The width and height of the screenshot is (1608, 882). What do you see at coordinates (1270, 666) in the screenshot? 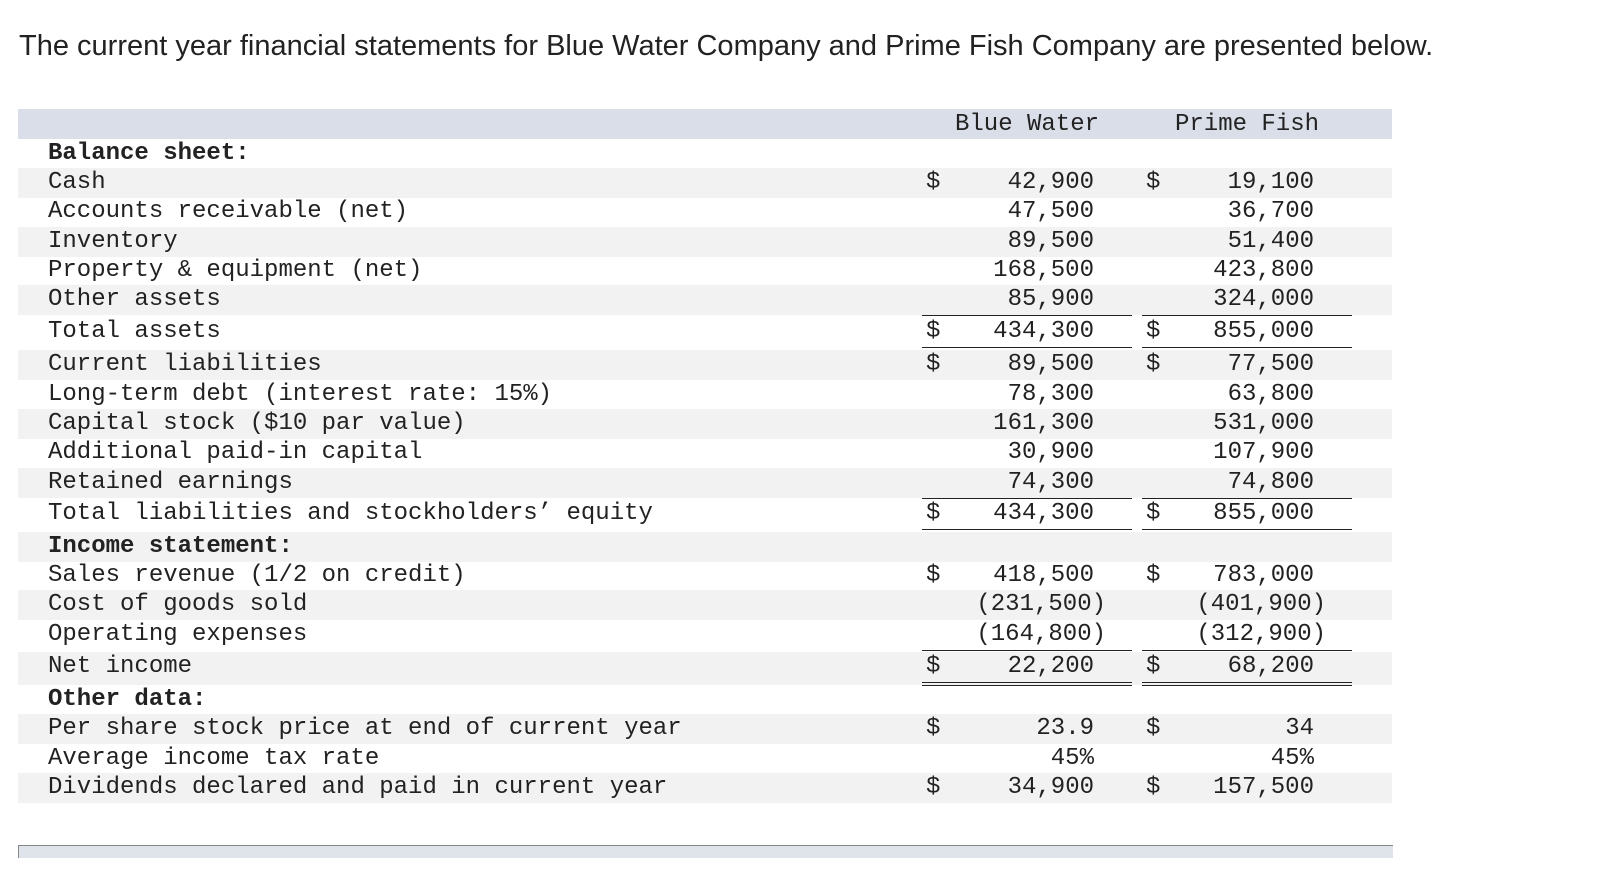
I see `cell-value: 68,200` at bounding box center [1270, 666].